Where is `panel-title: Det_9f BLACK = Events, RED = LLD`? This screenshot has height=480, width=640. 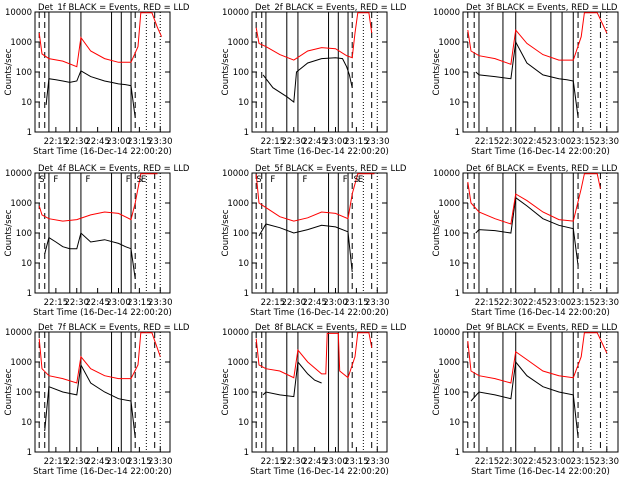 panel-title: Det_9f BLACK = Events, RED = LLD is located at coordinates (542, 328).